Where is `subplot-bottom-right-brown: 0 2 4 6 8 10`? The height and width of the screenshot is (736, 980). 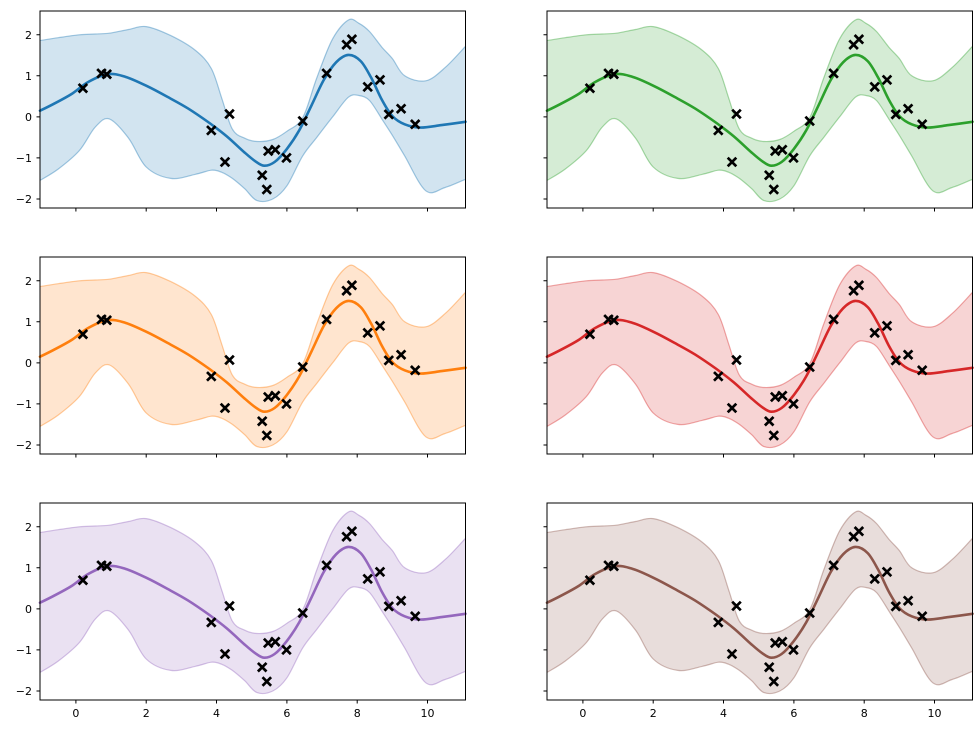
subplot-bottom-right-brown: 0 2 4 6 8 10 is located at coordinates (758, 611).